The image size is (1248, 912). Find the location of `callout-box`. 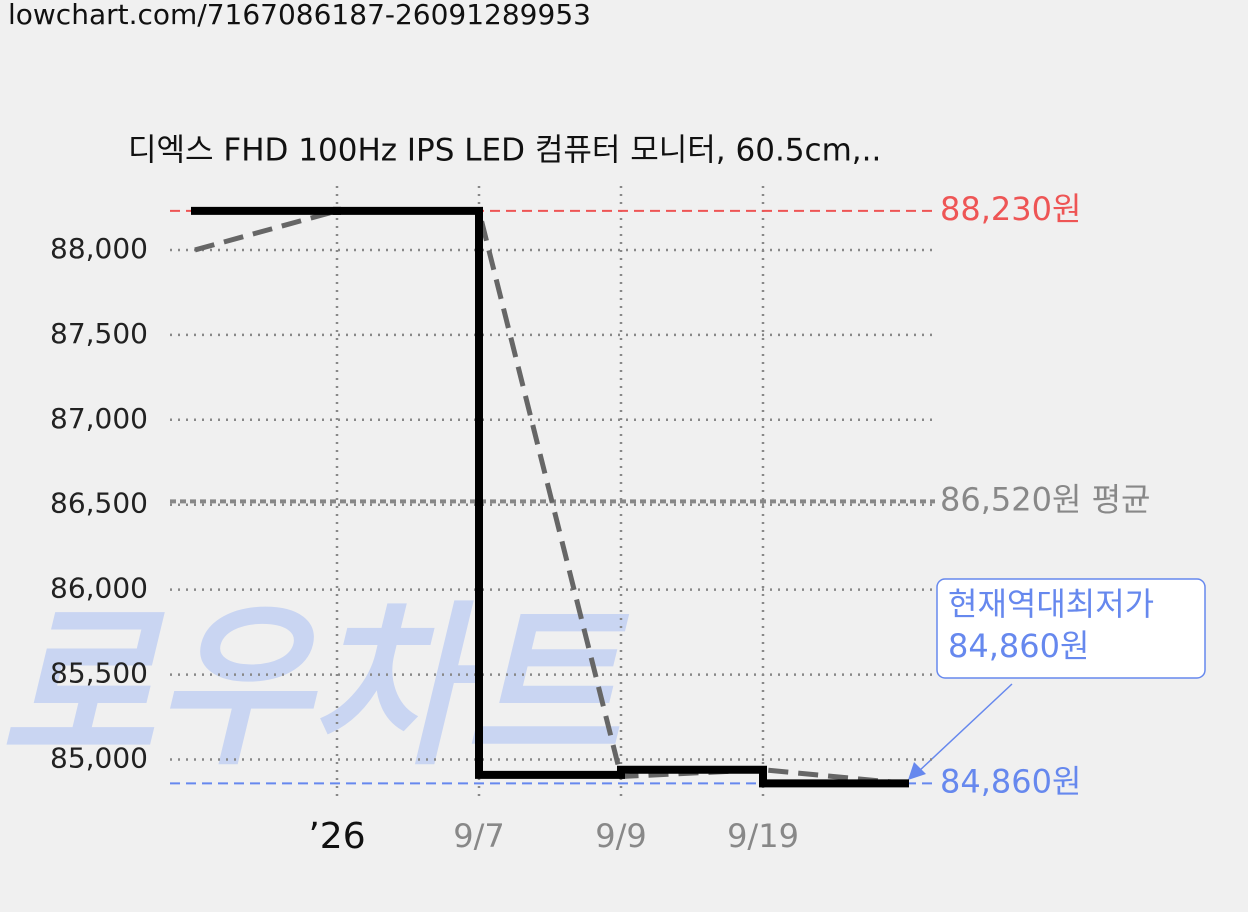

callout-box is located at coordinates (1071, 628).